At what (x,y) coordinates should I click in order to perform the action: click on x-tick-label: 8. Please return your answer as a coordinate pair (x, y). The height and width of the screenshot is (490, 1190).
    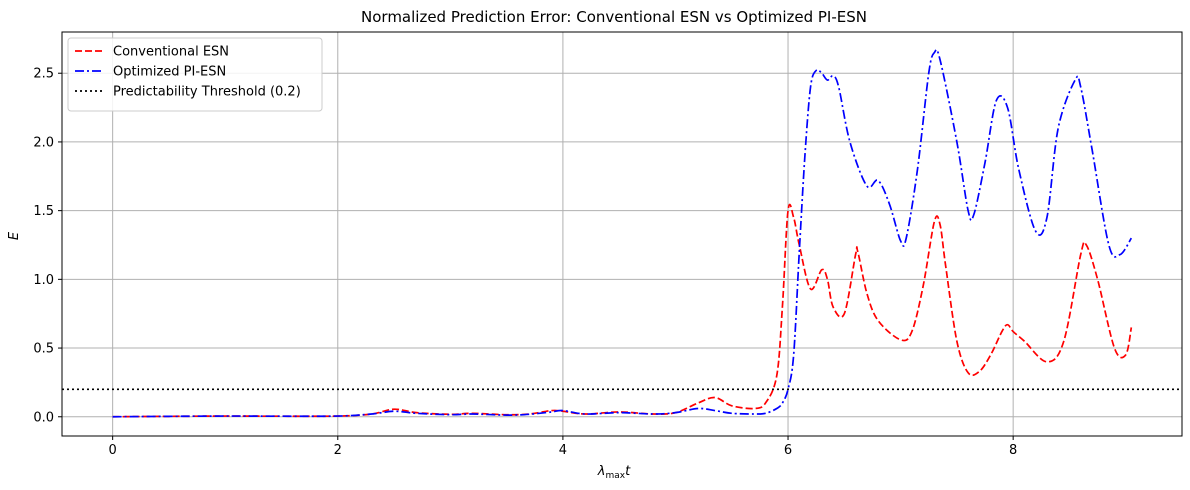
    Looking at the image, I should click on (1013, 450).